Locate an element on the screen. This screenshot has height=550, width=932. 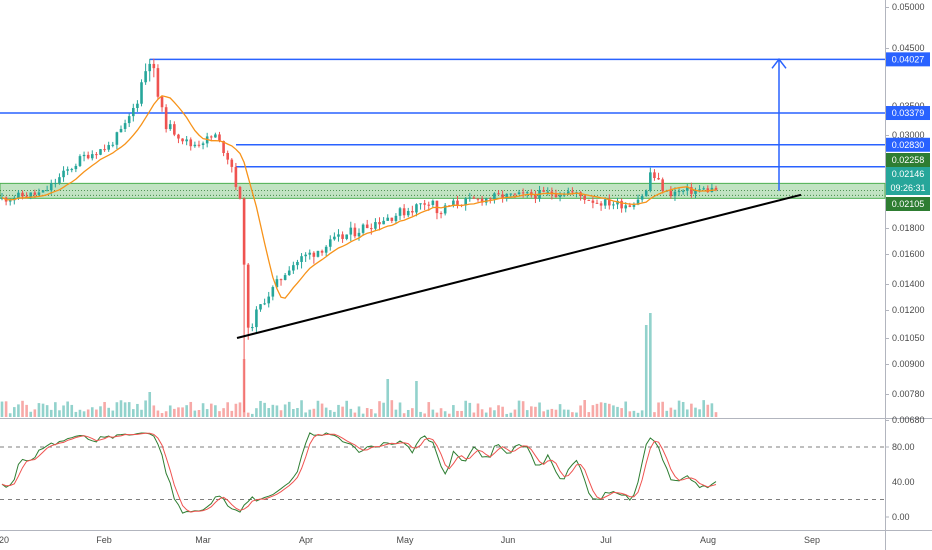
target-arrow-head is located at coordinates (779, 63).